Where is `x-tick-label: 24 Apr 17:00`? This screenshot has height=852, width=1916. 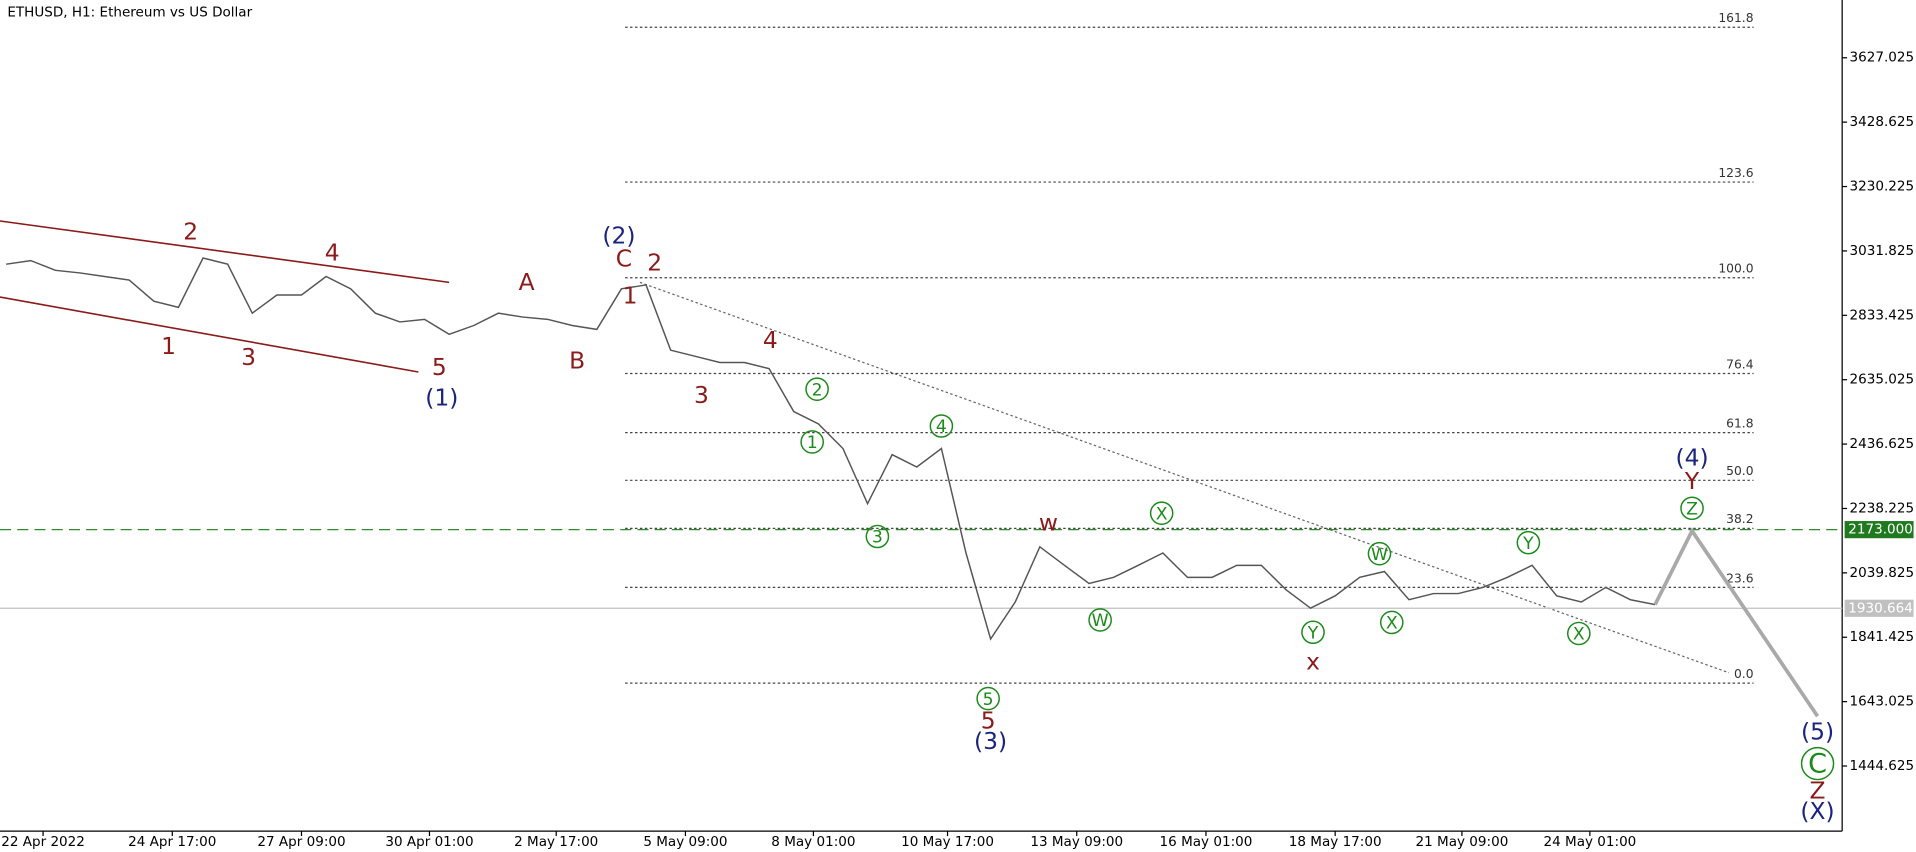
x-tick-label: 24 Apr 17:00 is located at coordinates (172, 842).